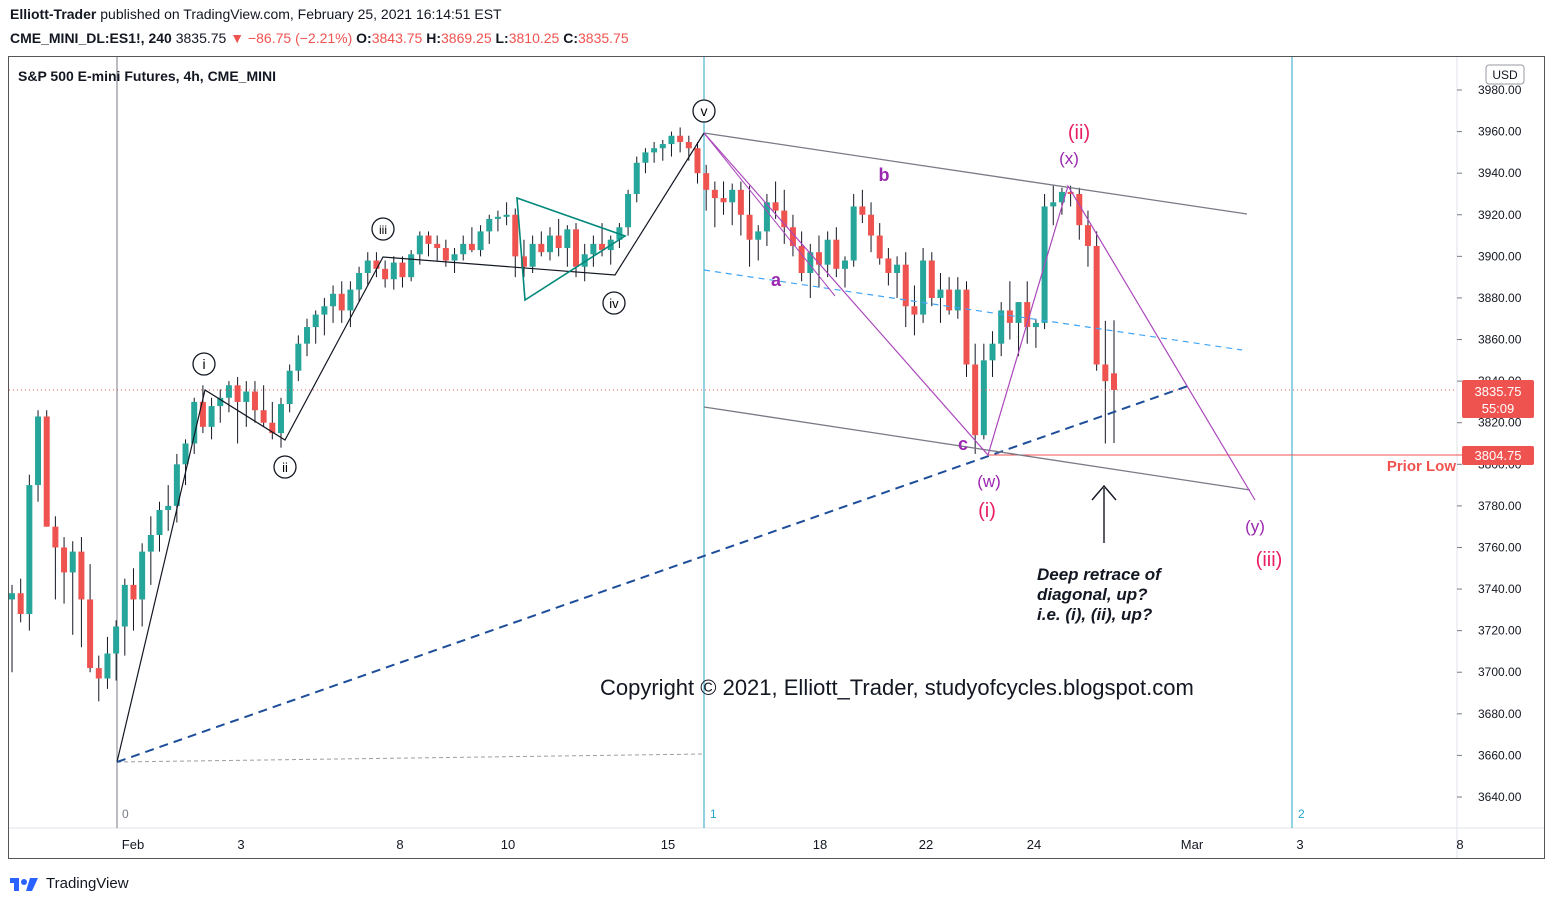 The width and height of the screenshot is (1554, 908). What do you see at coordinates (963, 444) in the screenshot?
I see `wave-label-c: c` at bounding box center [963, 444].